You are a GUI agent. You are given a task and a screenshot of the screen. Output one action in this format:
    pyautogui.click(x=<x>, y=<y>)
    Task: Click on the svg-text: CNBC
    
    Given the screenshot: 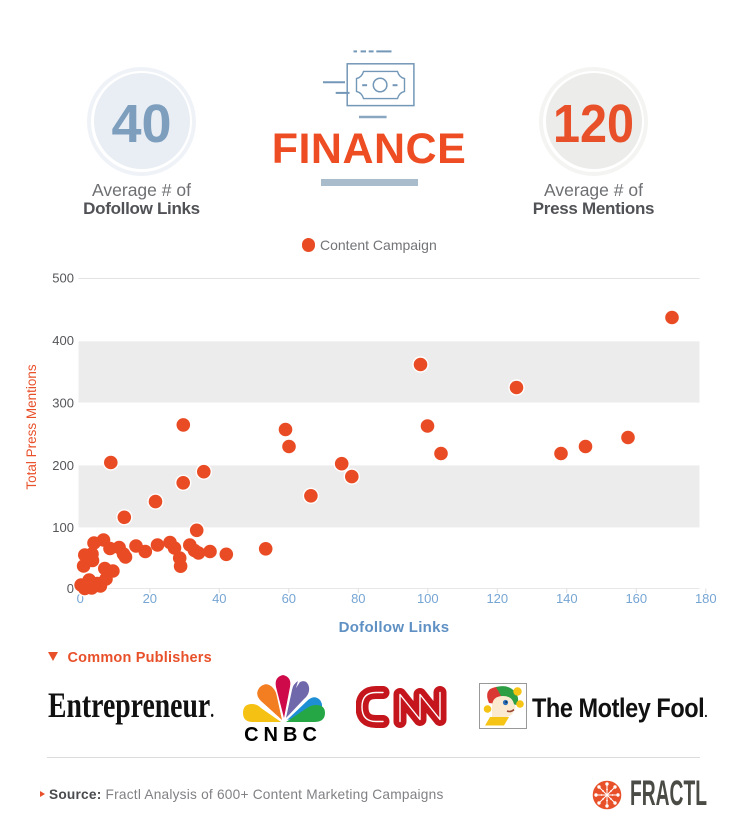 What is the action you would take?
    pyautogui.click(x=283, y=734)
    